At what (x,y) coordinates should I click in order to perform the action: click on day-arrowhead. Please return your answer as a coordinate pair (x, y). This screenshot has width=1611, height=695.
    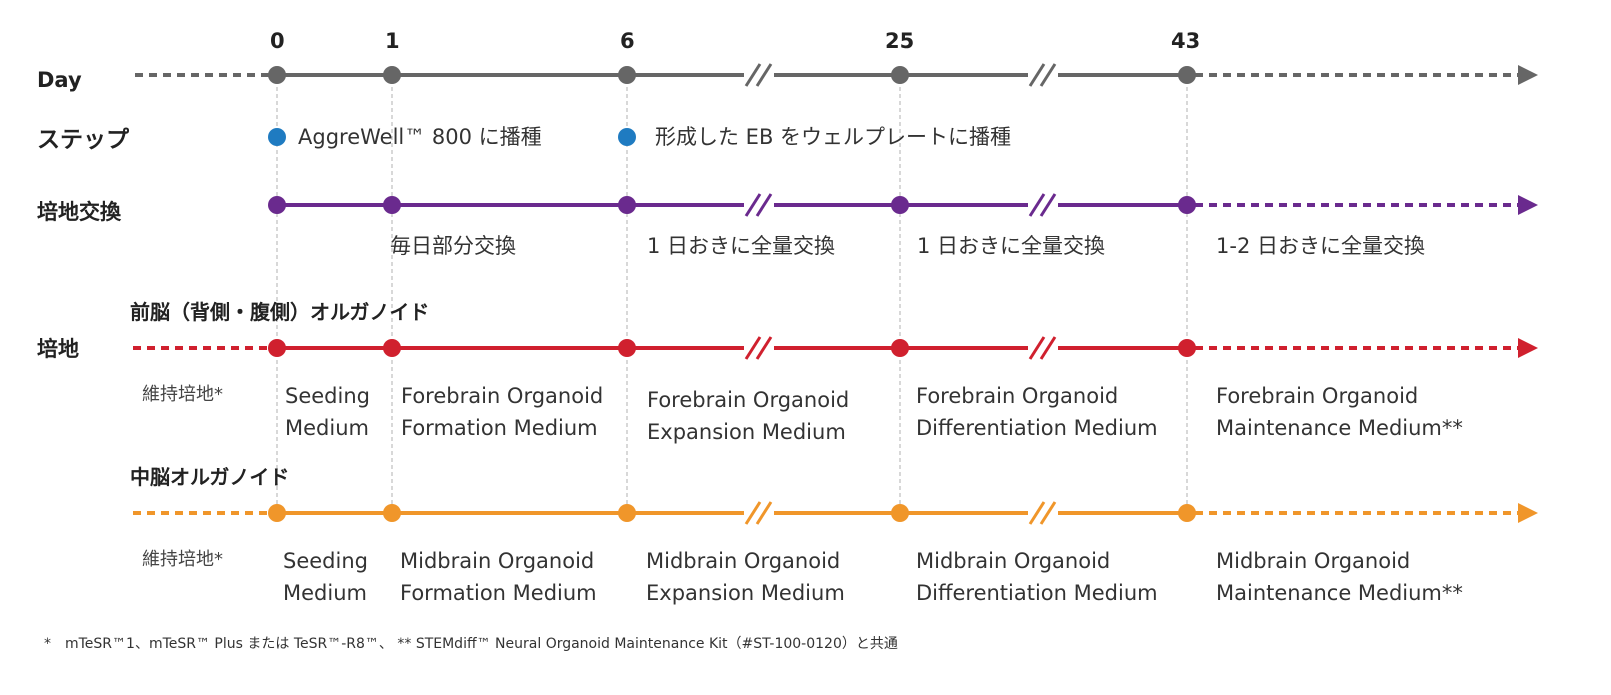
    Looking at the image, I should click on (1528, 75).